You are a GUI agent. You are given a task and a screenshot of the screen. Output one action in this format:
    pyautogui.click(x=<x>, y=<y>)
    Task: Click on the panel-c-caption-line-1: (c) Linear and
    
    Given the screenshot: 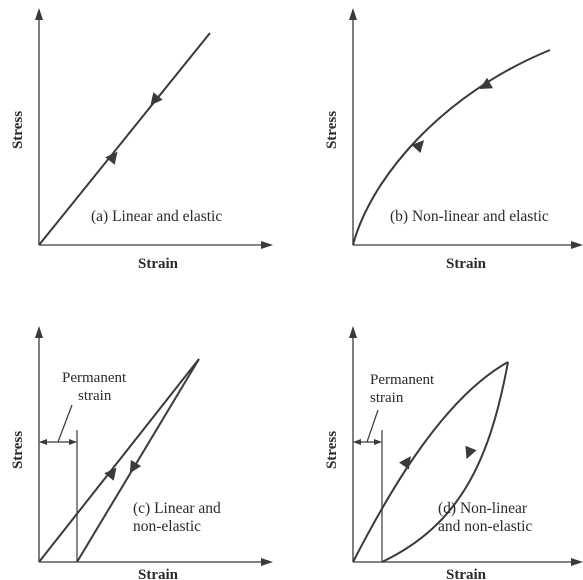 What is the action you would take?
    pyautogui.click(x=177, y=508)
    